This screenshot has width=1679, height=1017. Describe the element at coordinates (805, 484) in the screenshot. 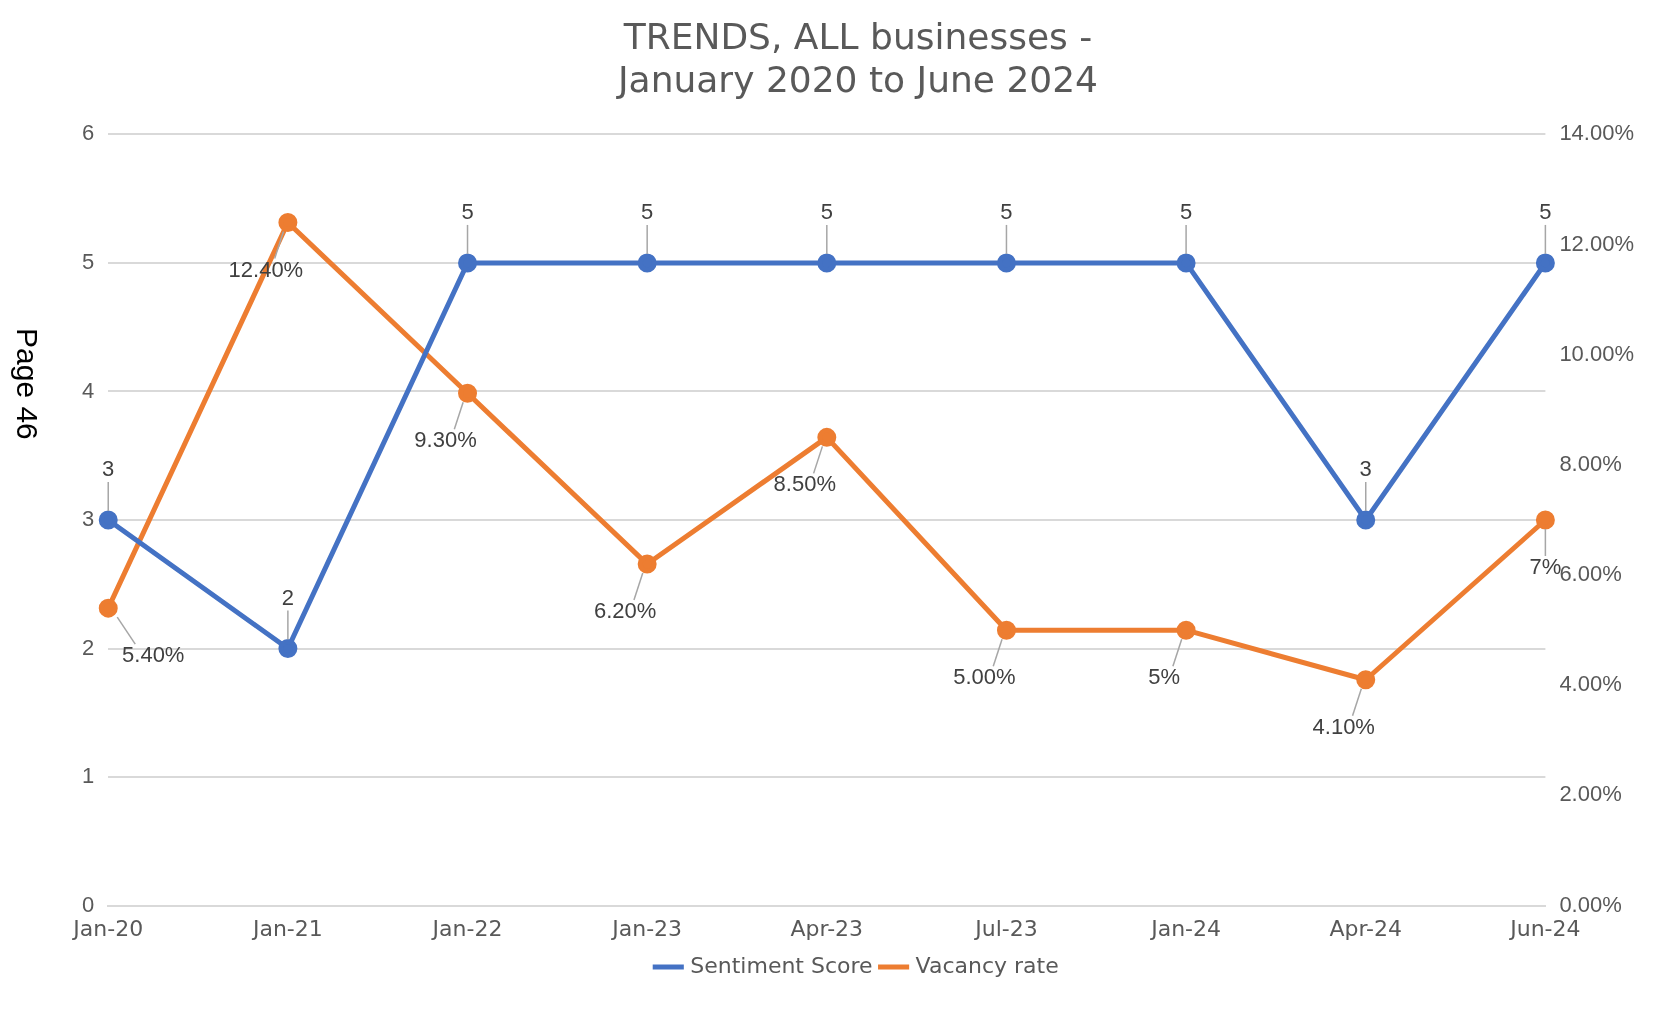

I see `data-label: 8.50%` at that location.